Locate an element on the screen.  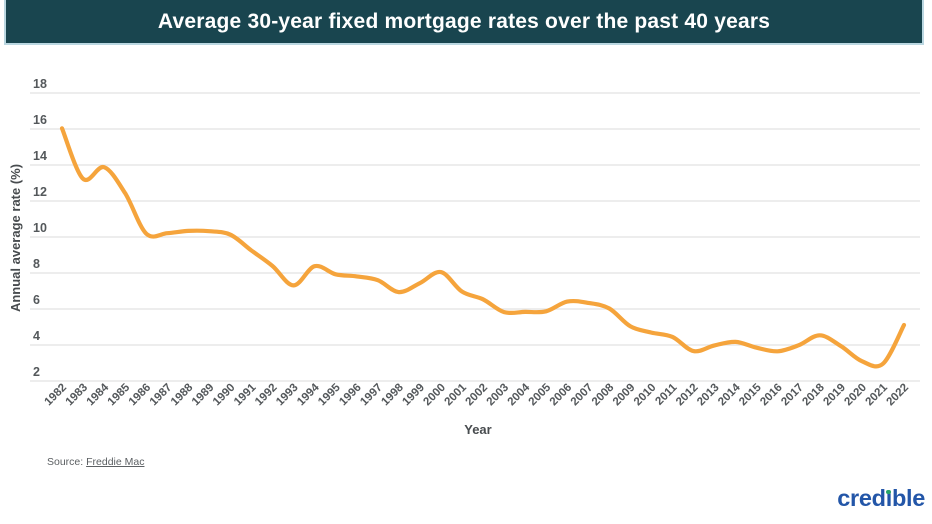
source-prefix: Source: is located at coordinates (65, 462).